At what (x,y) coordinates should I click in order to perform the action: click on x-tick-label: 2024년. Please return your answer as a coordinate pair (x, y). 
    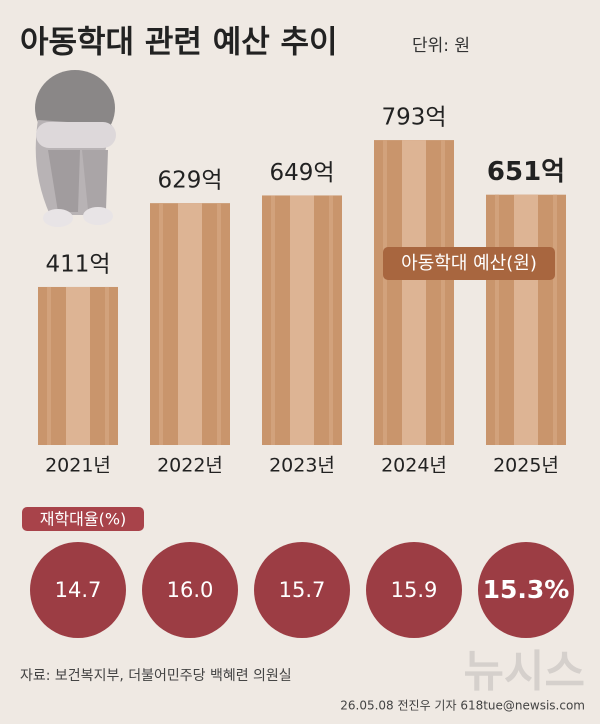
    Looking at the image, I should click on (414, 466).